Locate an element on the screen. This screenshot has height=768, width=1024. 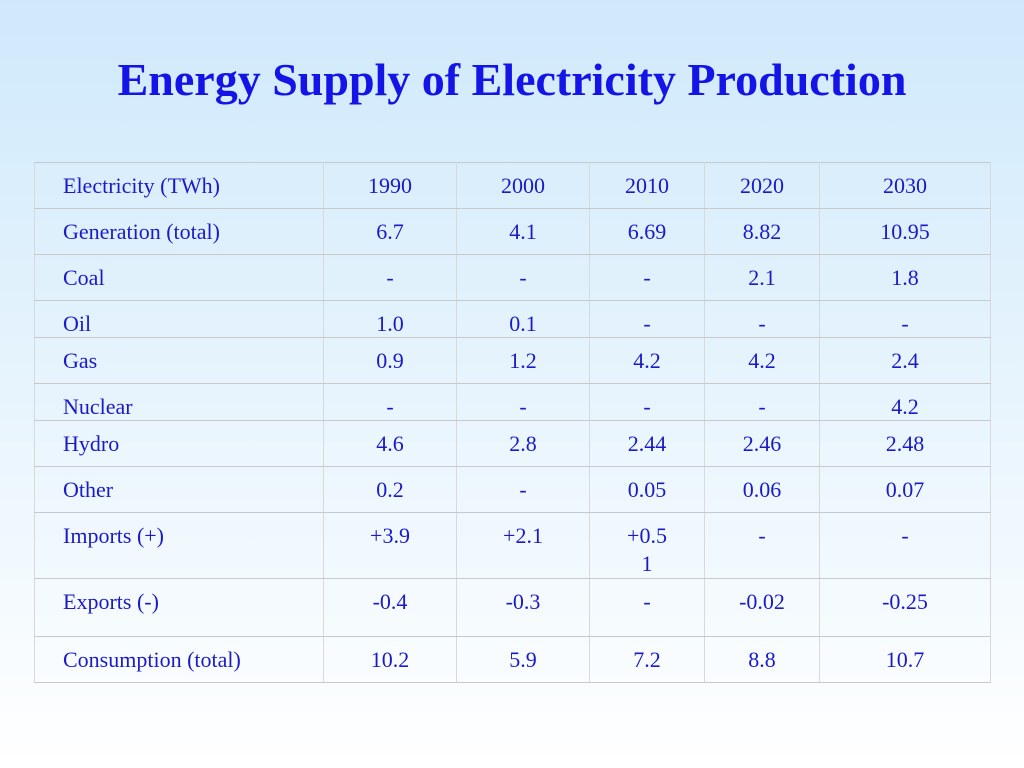
row-label: Oil is located at coordinates (179, 319).